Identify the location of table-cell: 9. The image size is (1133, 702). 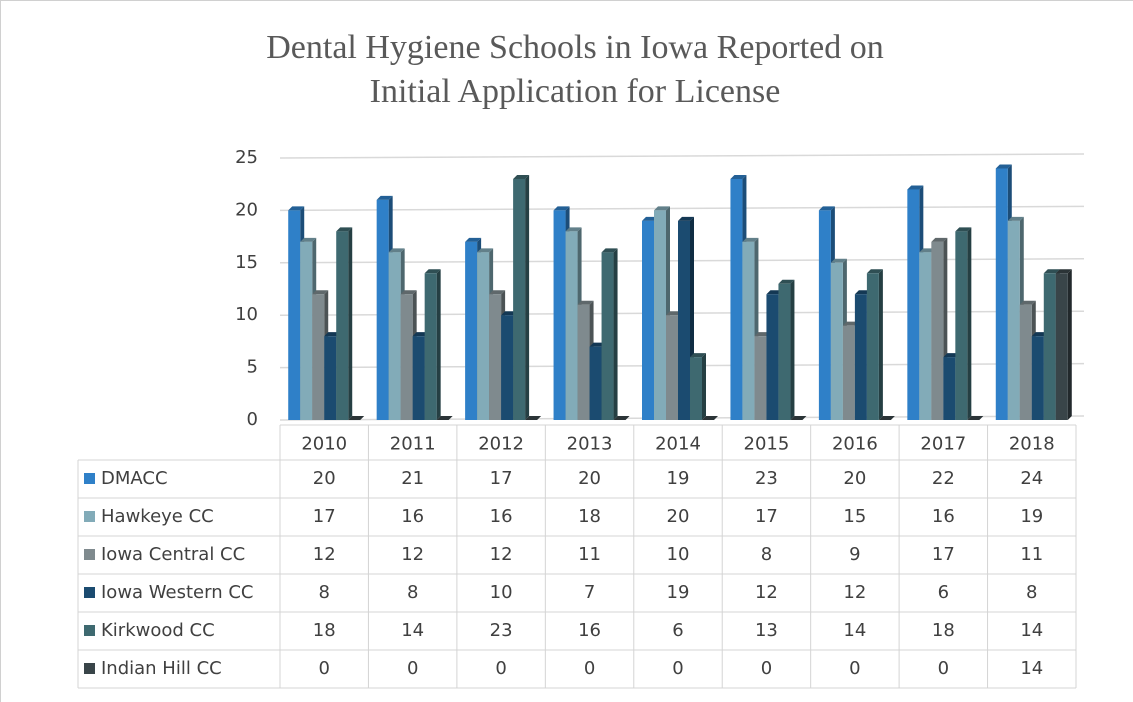
(854, 554).